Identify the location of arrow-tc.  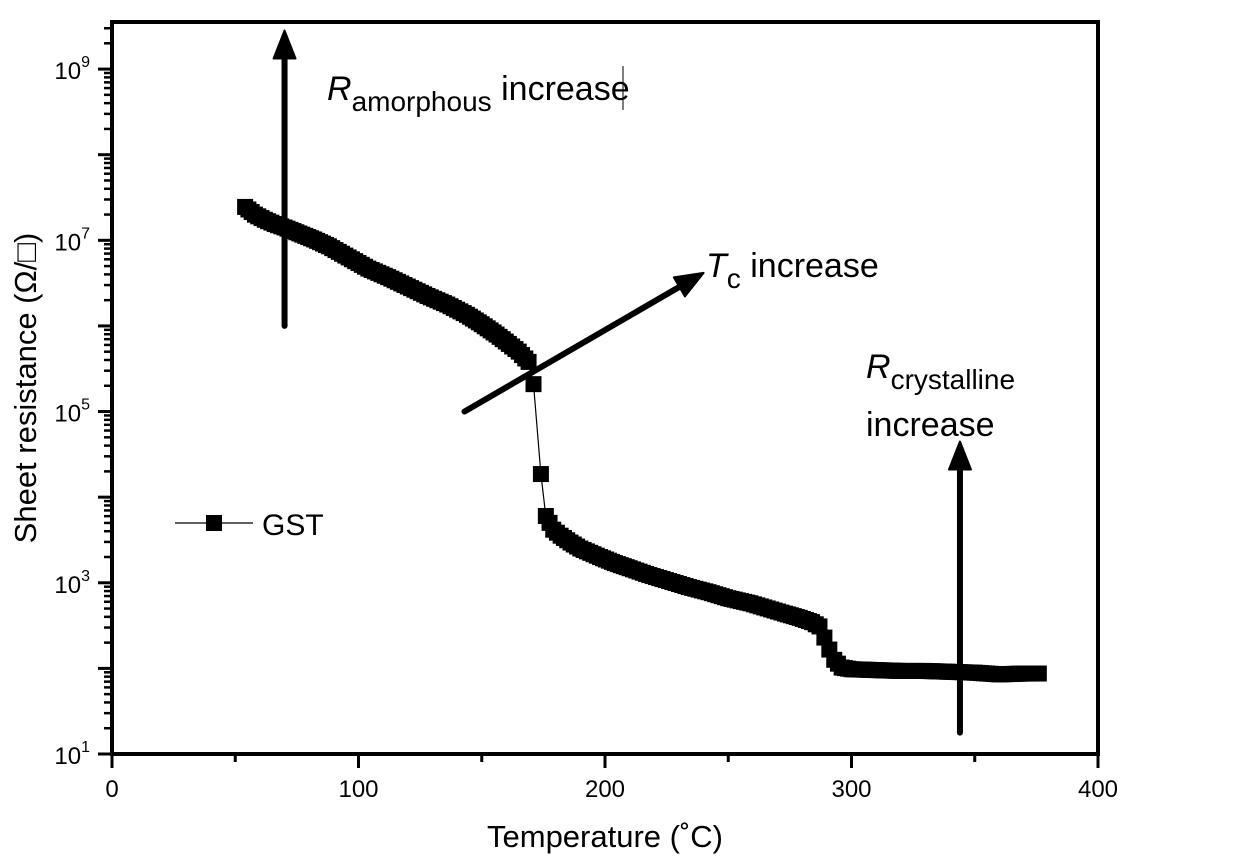
(583, 343).